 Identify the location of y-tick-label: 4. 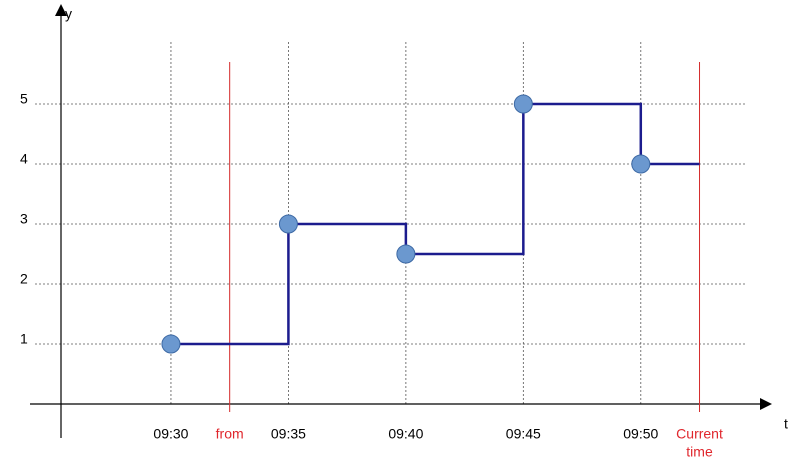
(24, 159).